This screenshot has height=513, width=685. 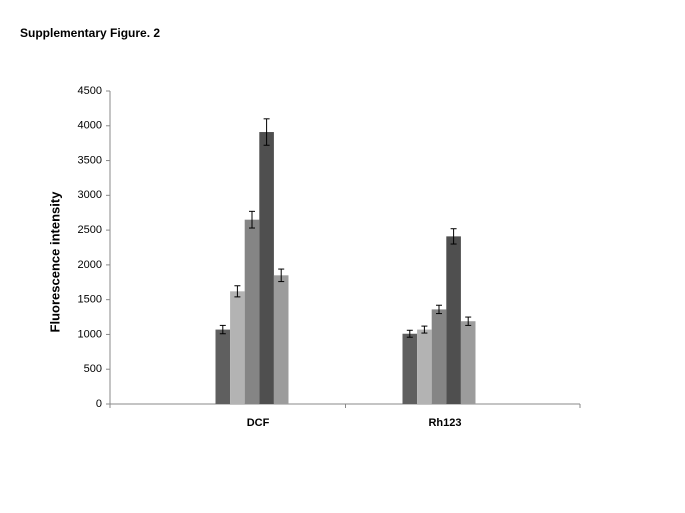 I want to click on y-tick-label: 2000, so click(x=90, y=265).